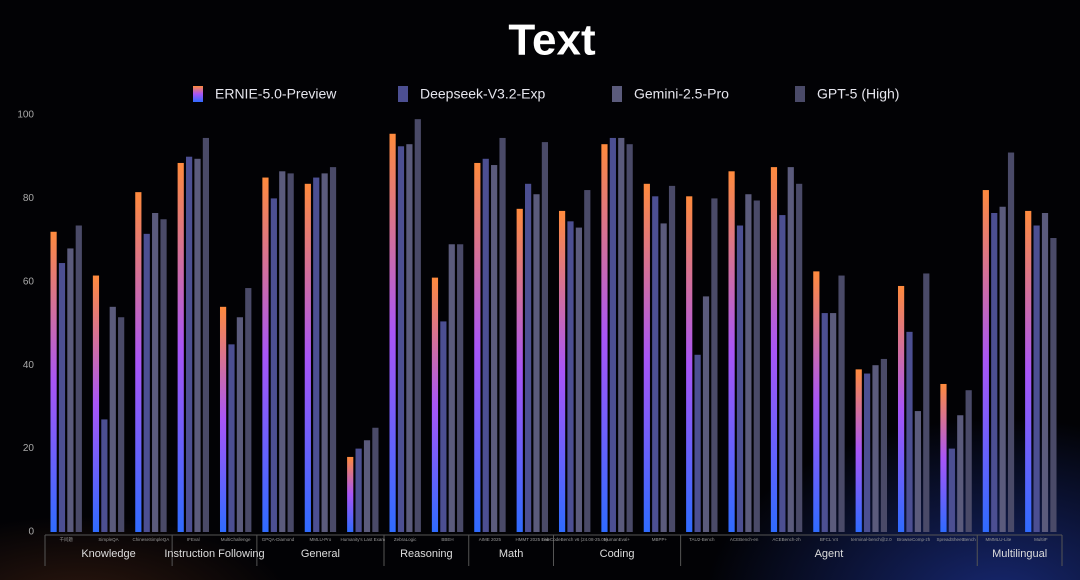  What do you see at coordinates (532, 539) in the screenshot?
I see `x-tick-label: HMMT 2025 Feb` at bounding box center [532, 539].